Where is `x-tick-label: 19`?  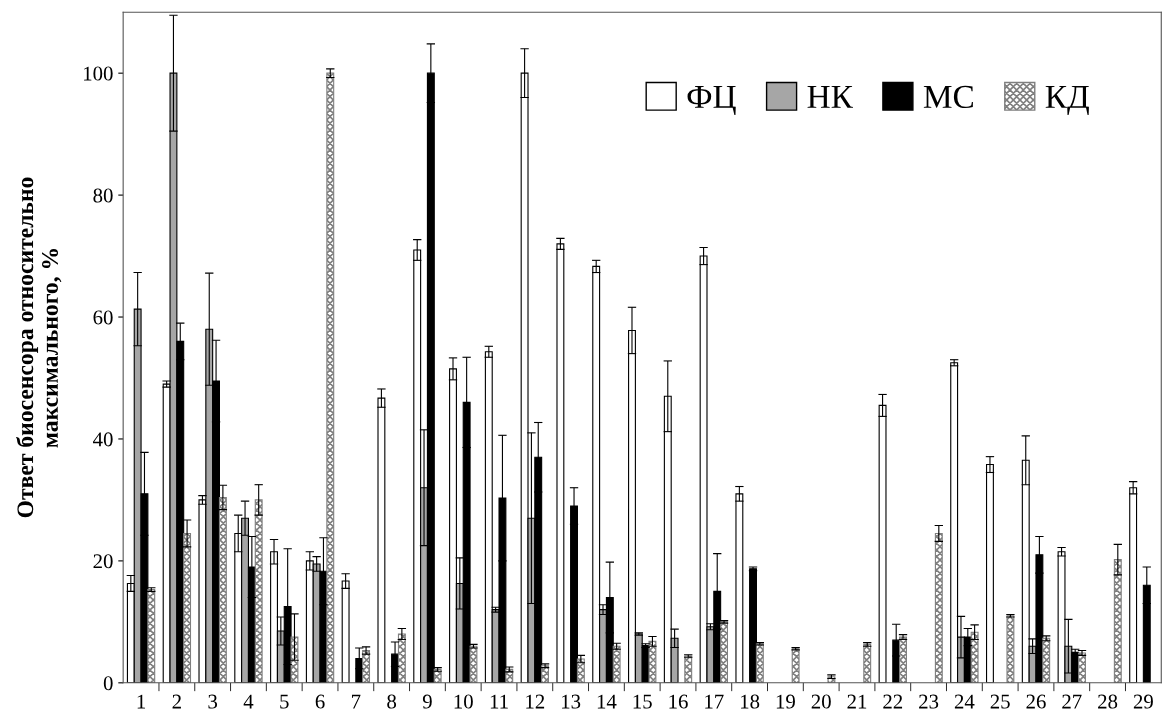 x-tick-label: 19 is located at coordinates (785, 701).